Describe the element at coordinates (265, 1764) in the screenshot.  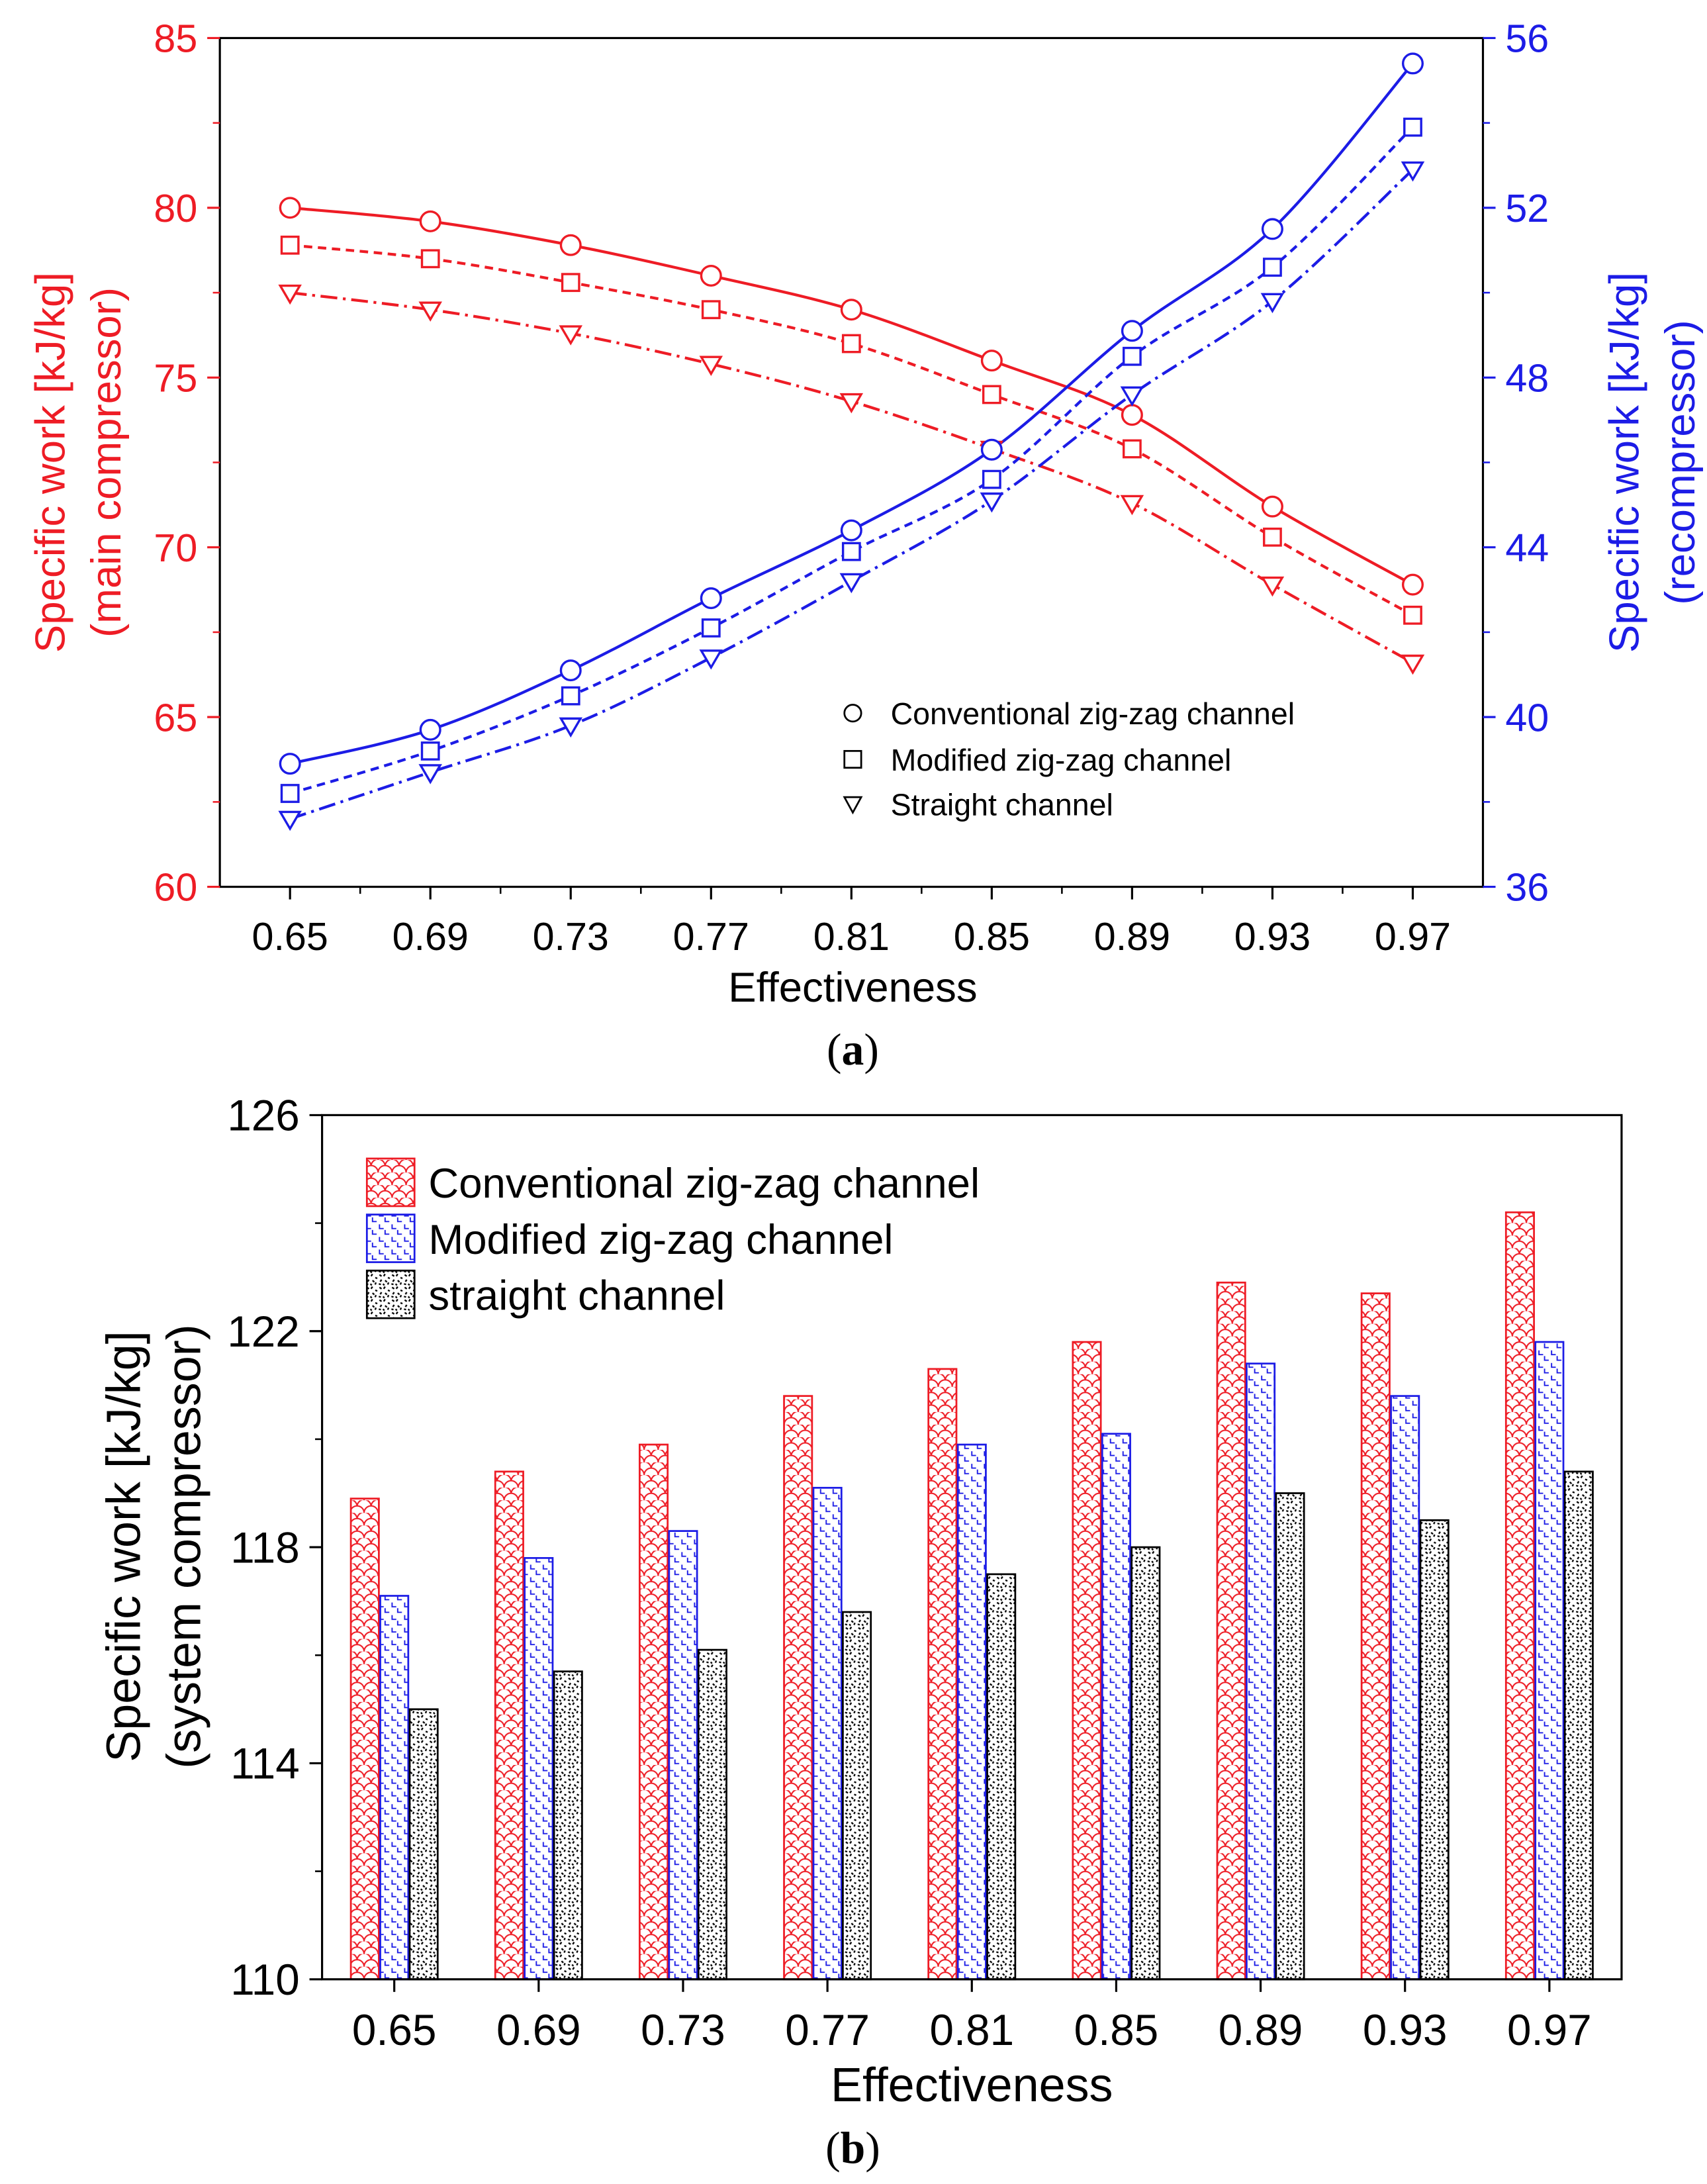
I see `panel-b-y-tick-label: 114` at that location.